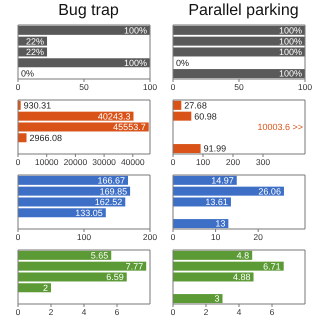  What do you see at coordinates (108, 202) in the screenshot?
I see `data-label: 162.52` at bounding box center [108, 202].